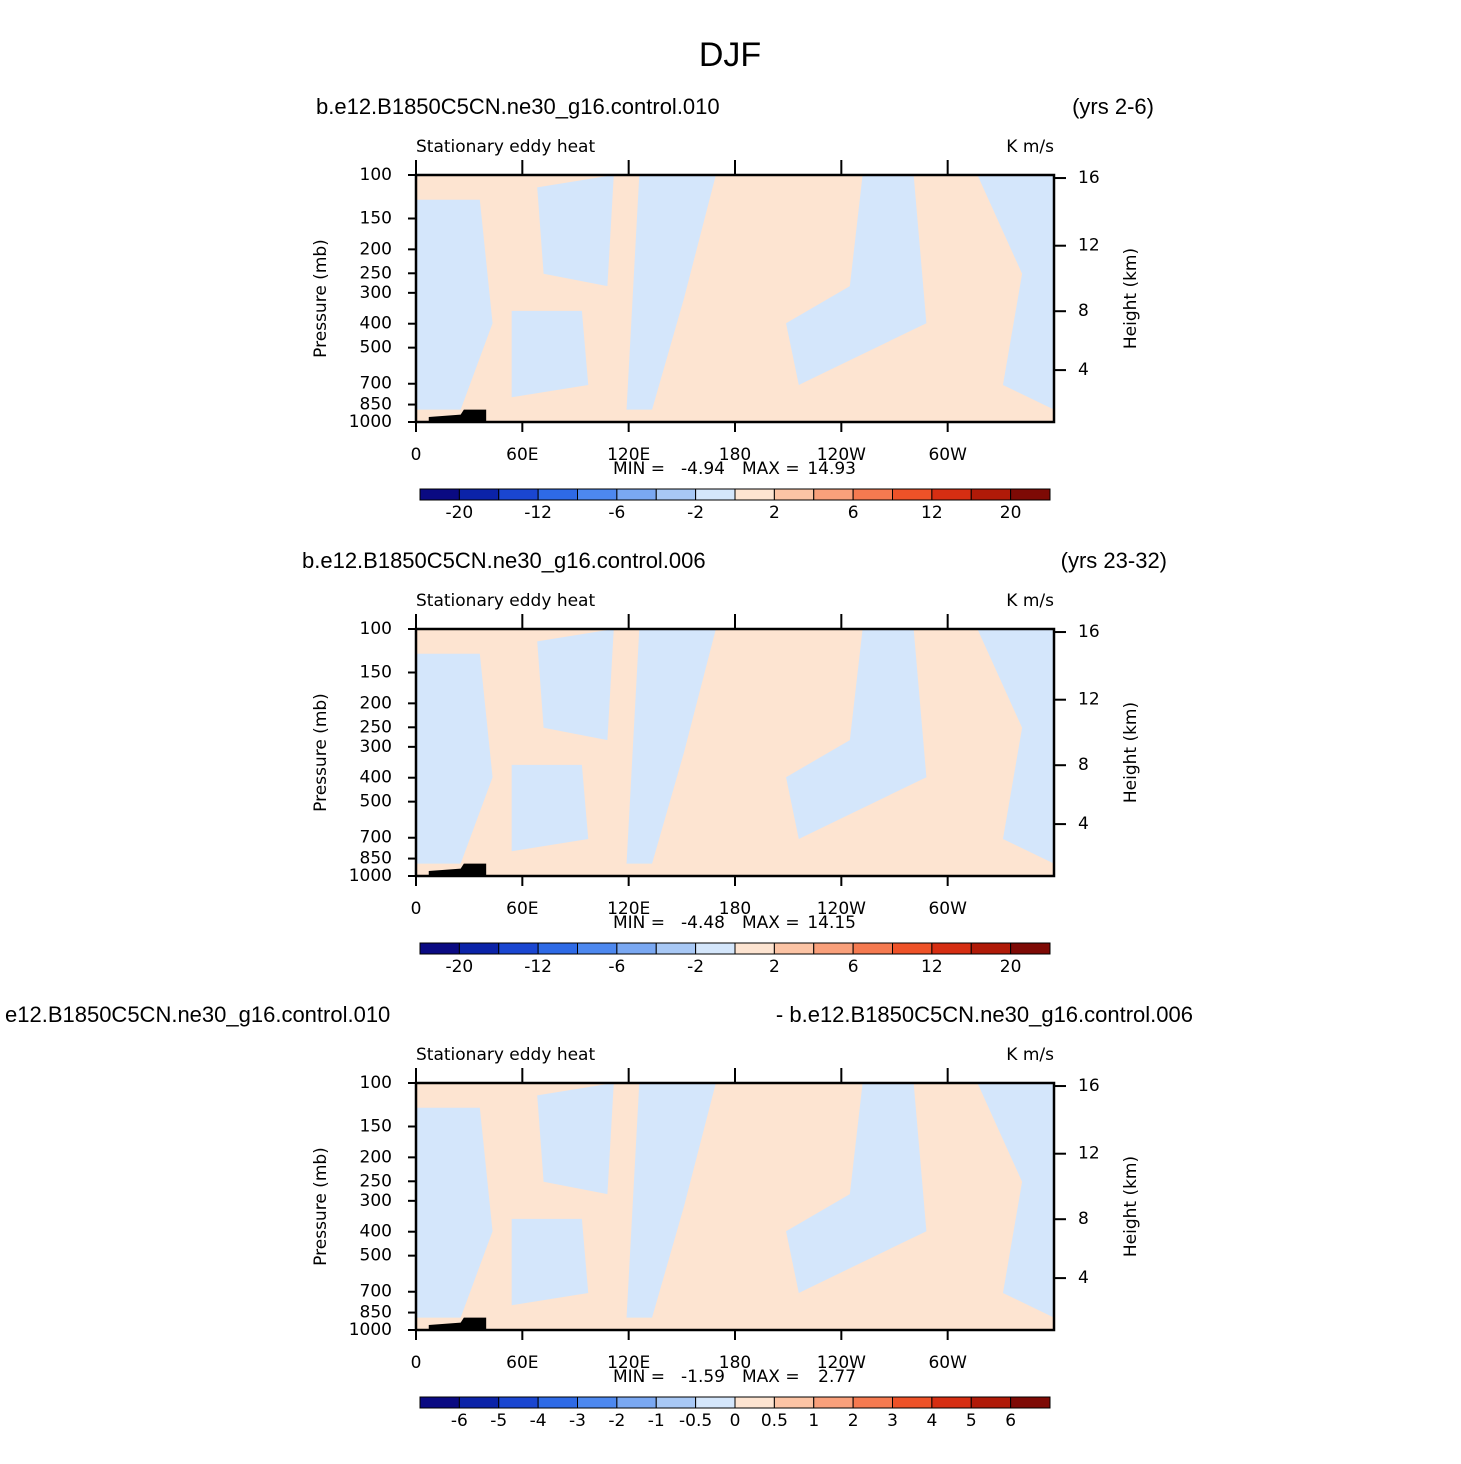 Image resolution: width=1461 pixels, height=1464 pixels. Describe the element at coordinates (813, 1421) in the screenshot. I see `colorbar-label: 1` at that location.